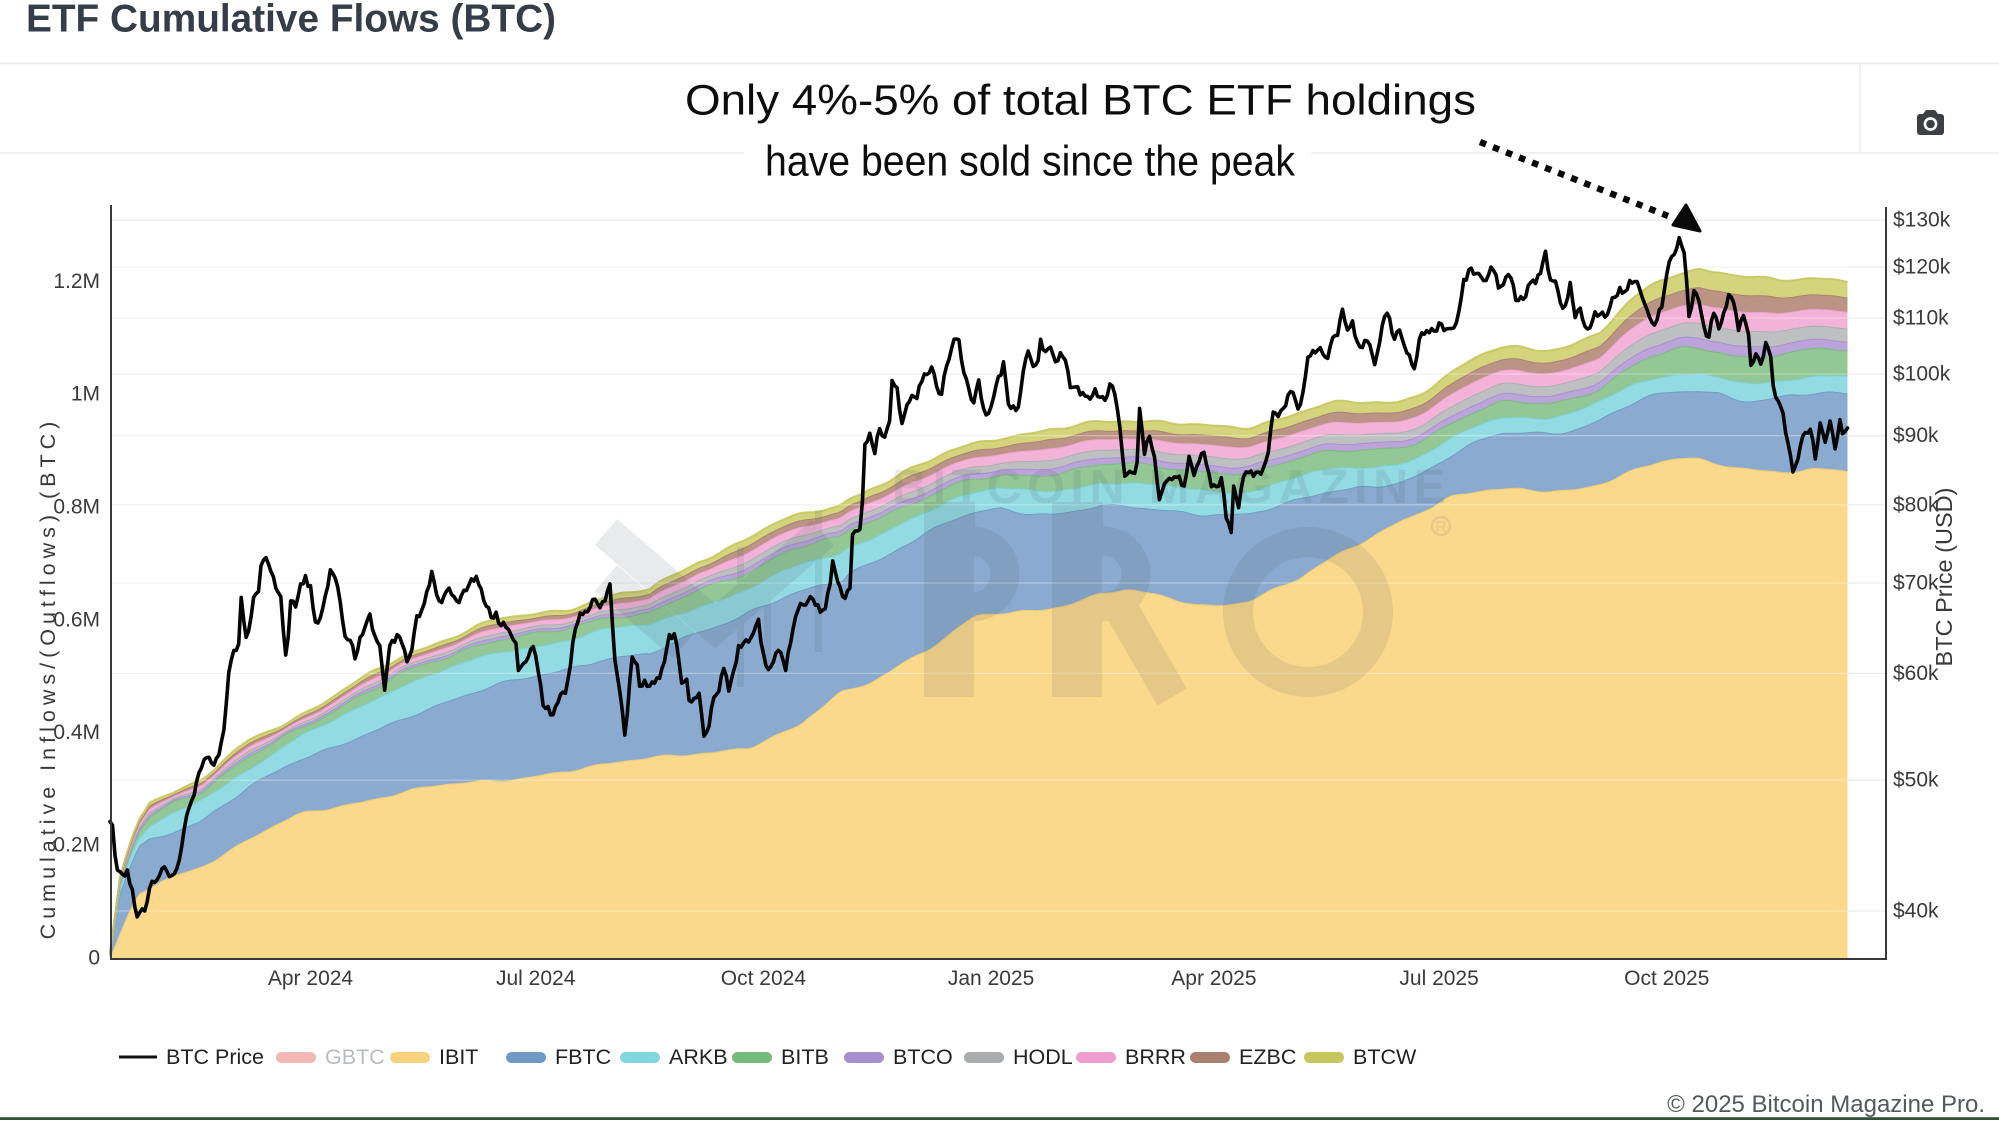 This screenshot has width=1999, height=1129. Describe the element at coordinates (1922, 220) in the screenshot. I see `svg-text: $130k` at that location.